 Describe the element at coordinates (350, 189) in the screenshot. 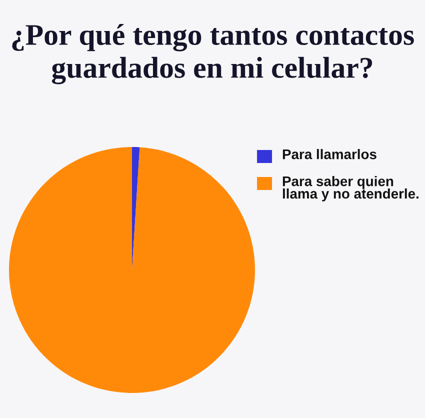

I see `legend-label: Para saber quien llama y no atenderle.` at that location.